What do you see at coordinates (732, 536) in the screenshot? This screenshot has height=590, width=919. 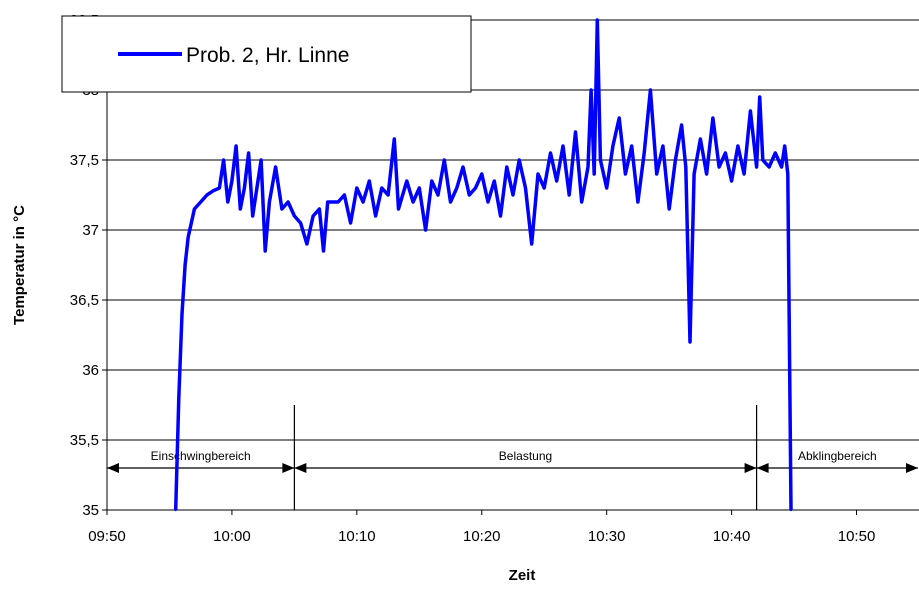 I see `x-tick-label: 10:40` at bounding box center [732, 536].